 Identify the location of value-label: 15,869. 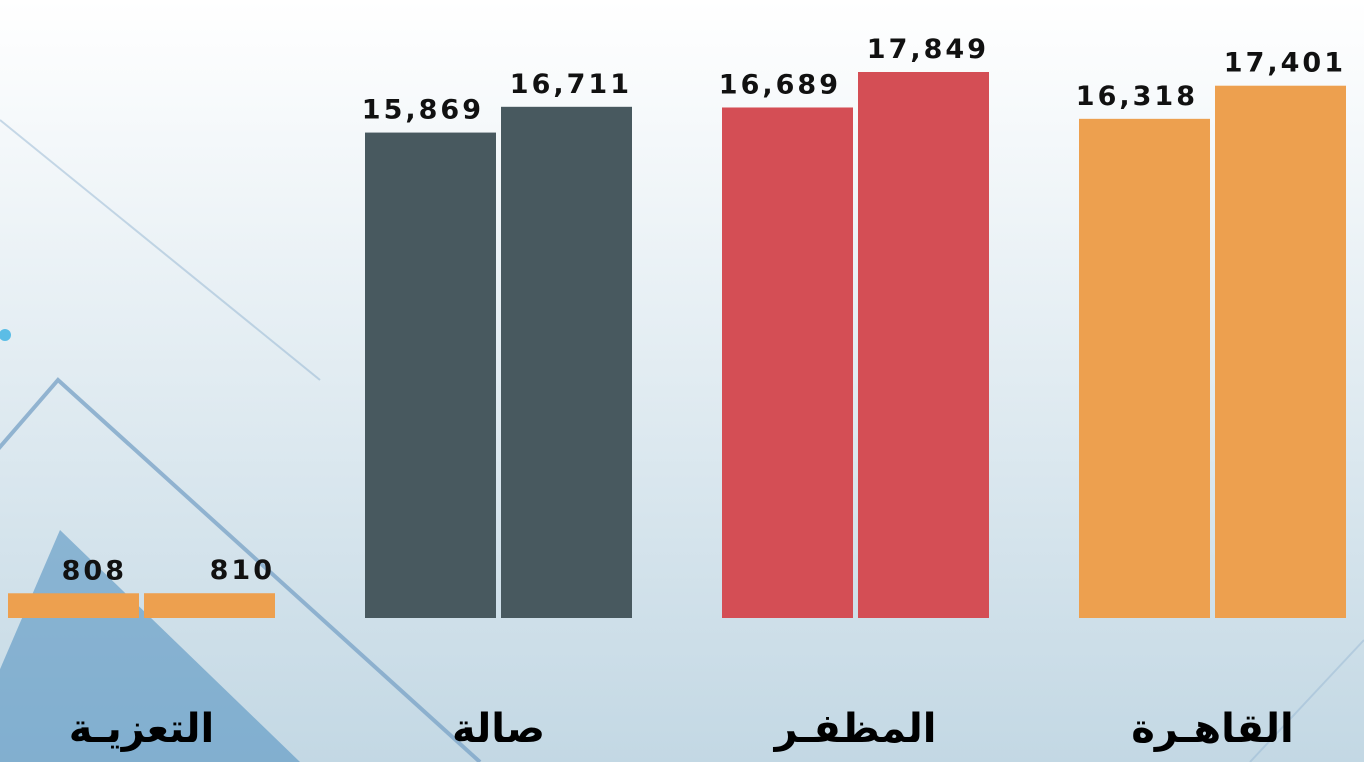
(423, 110).